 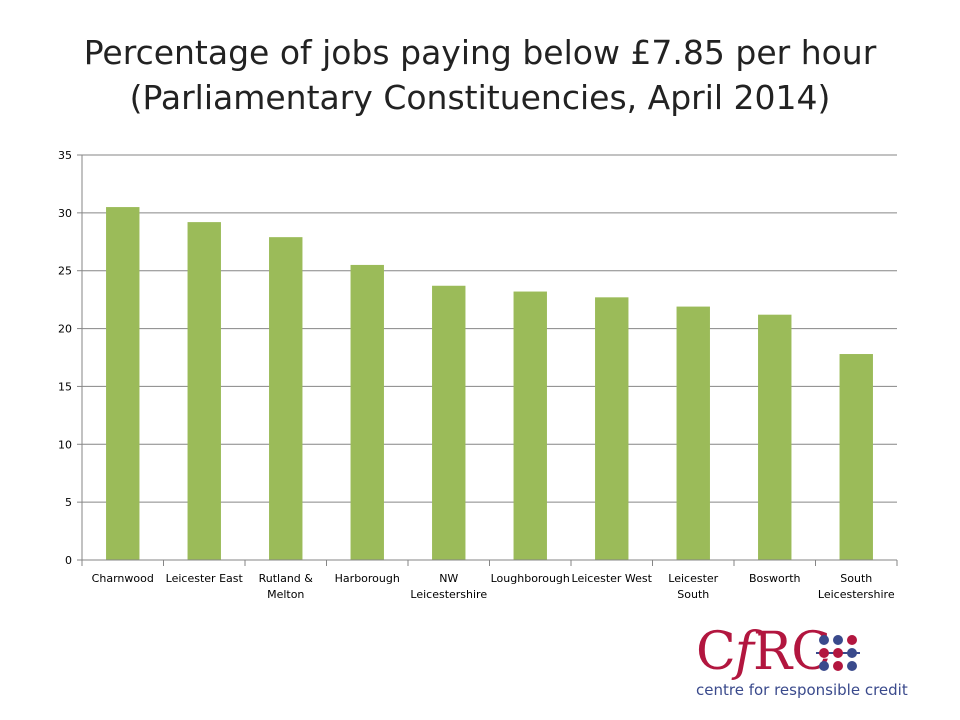 I want to click on logo-mark-italic: f, so click(x=744, y=652).